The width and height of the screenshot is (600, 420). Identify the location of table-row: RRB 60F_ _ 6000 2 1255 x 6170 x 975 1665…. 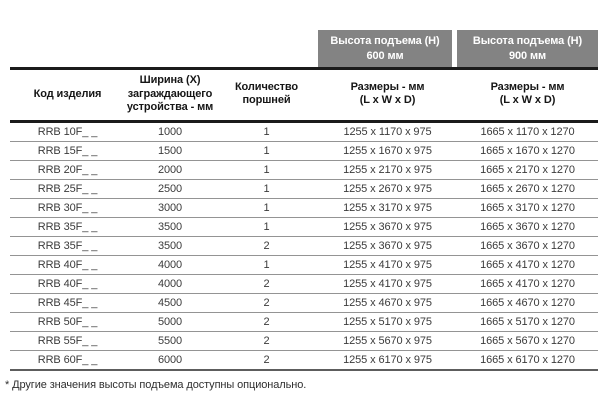
(304, 360).